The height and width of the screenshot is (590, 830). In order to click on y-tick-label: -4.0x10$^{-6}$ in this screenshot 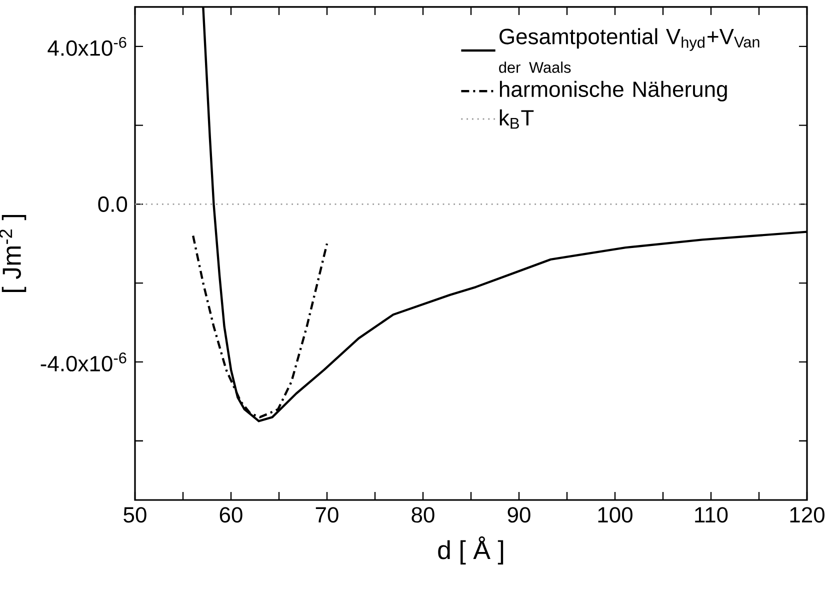, I will do `click(83, 362)`.